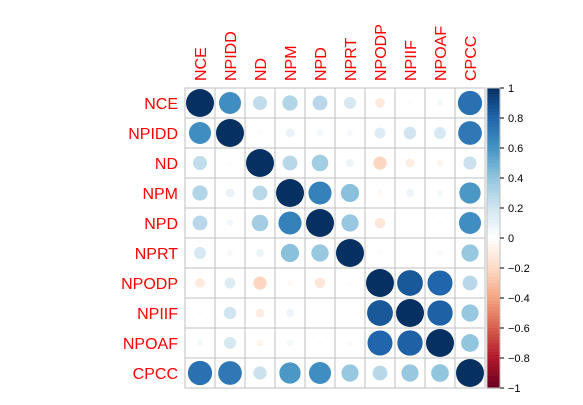  What do you see at coordinates (440, 103) in the screenshot?
I see `corr-circle-nce-npoaf` at bounding box center [440, 103].